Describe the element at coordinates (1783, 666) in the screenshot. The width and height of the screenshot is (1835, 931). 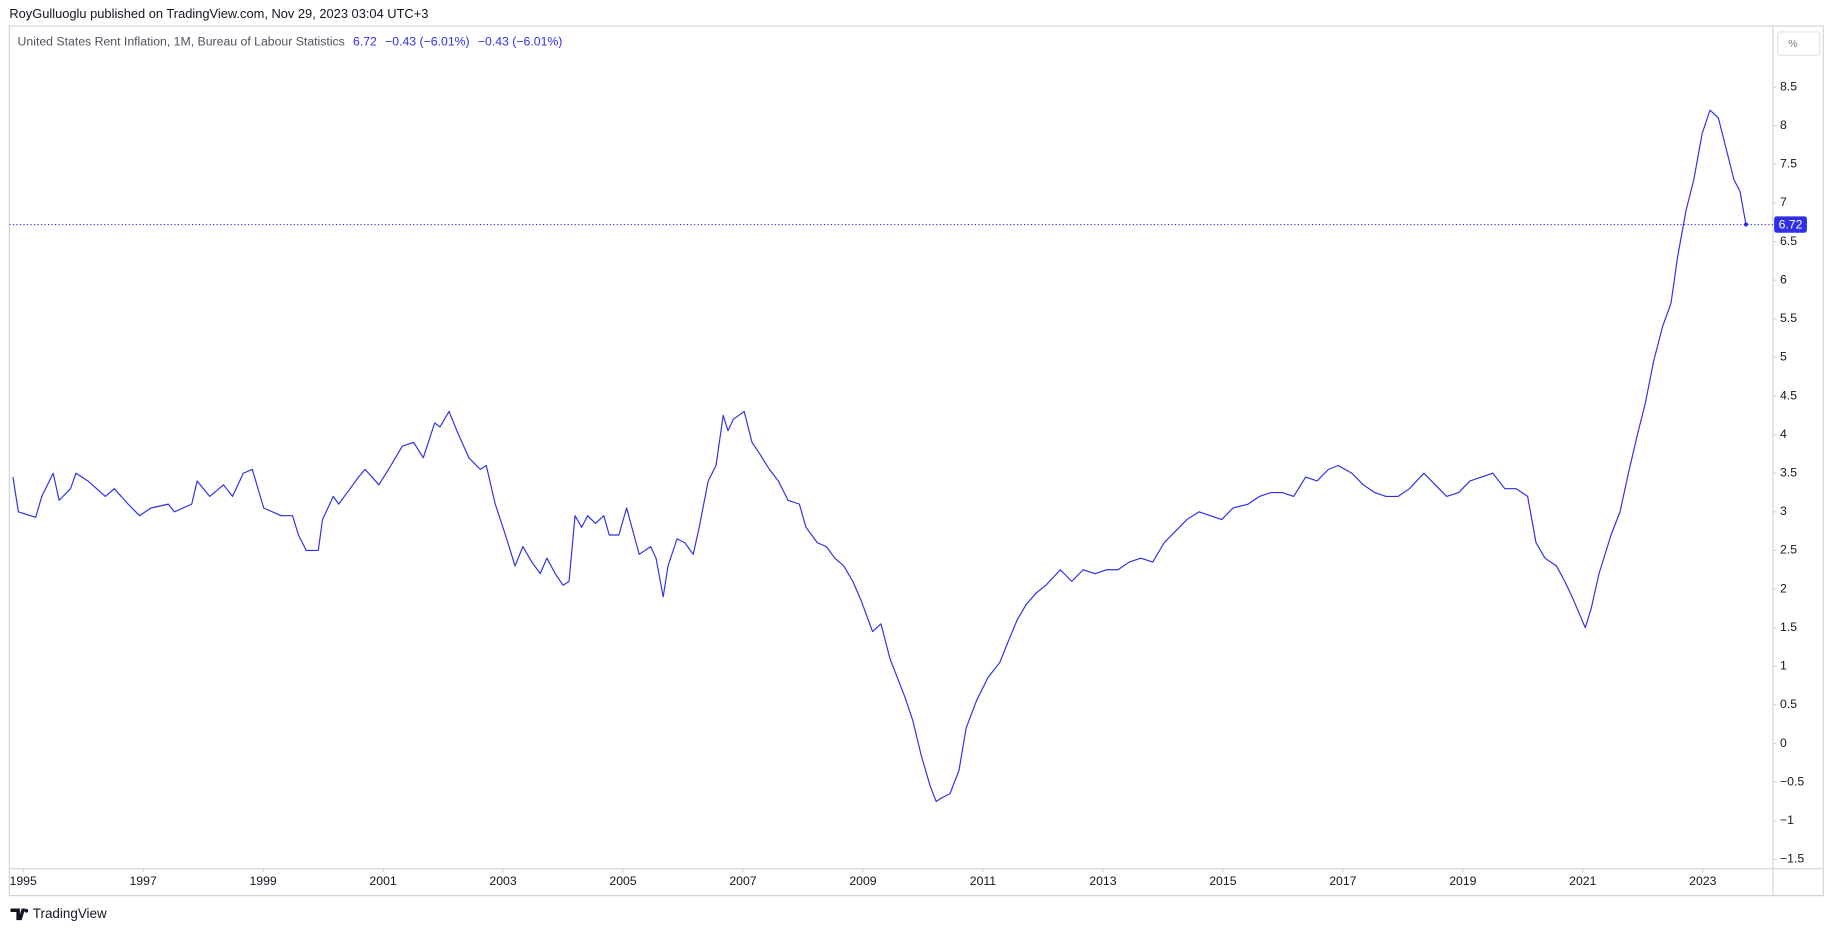
I see `y-tick-label: 1` at that location.